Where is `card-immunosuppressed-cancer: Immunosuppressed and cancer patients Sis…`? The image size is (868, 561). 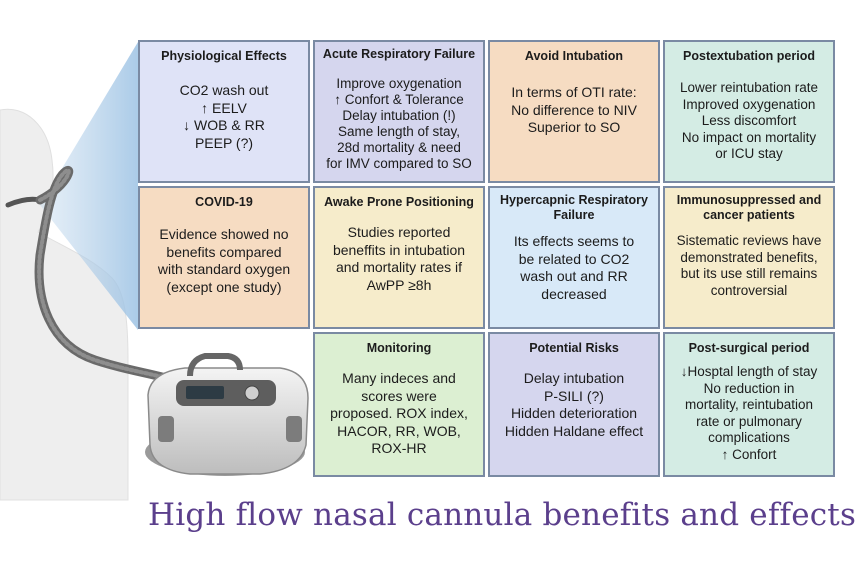
card-immunosuppressed-cancer: Immunosuppressed and cancer patients Sis… is located at coordinates (749, 257).